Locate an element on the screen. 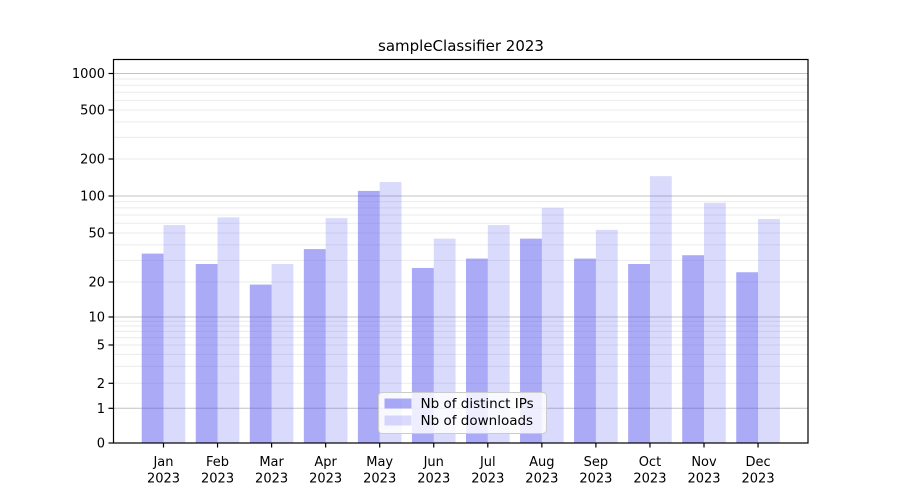  y-tick-label-100: 100 is located at coordinates (92, 197).